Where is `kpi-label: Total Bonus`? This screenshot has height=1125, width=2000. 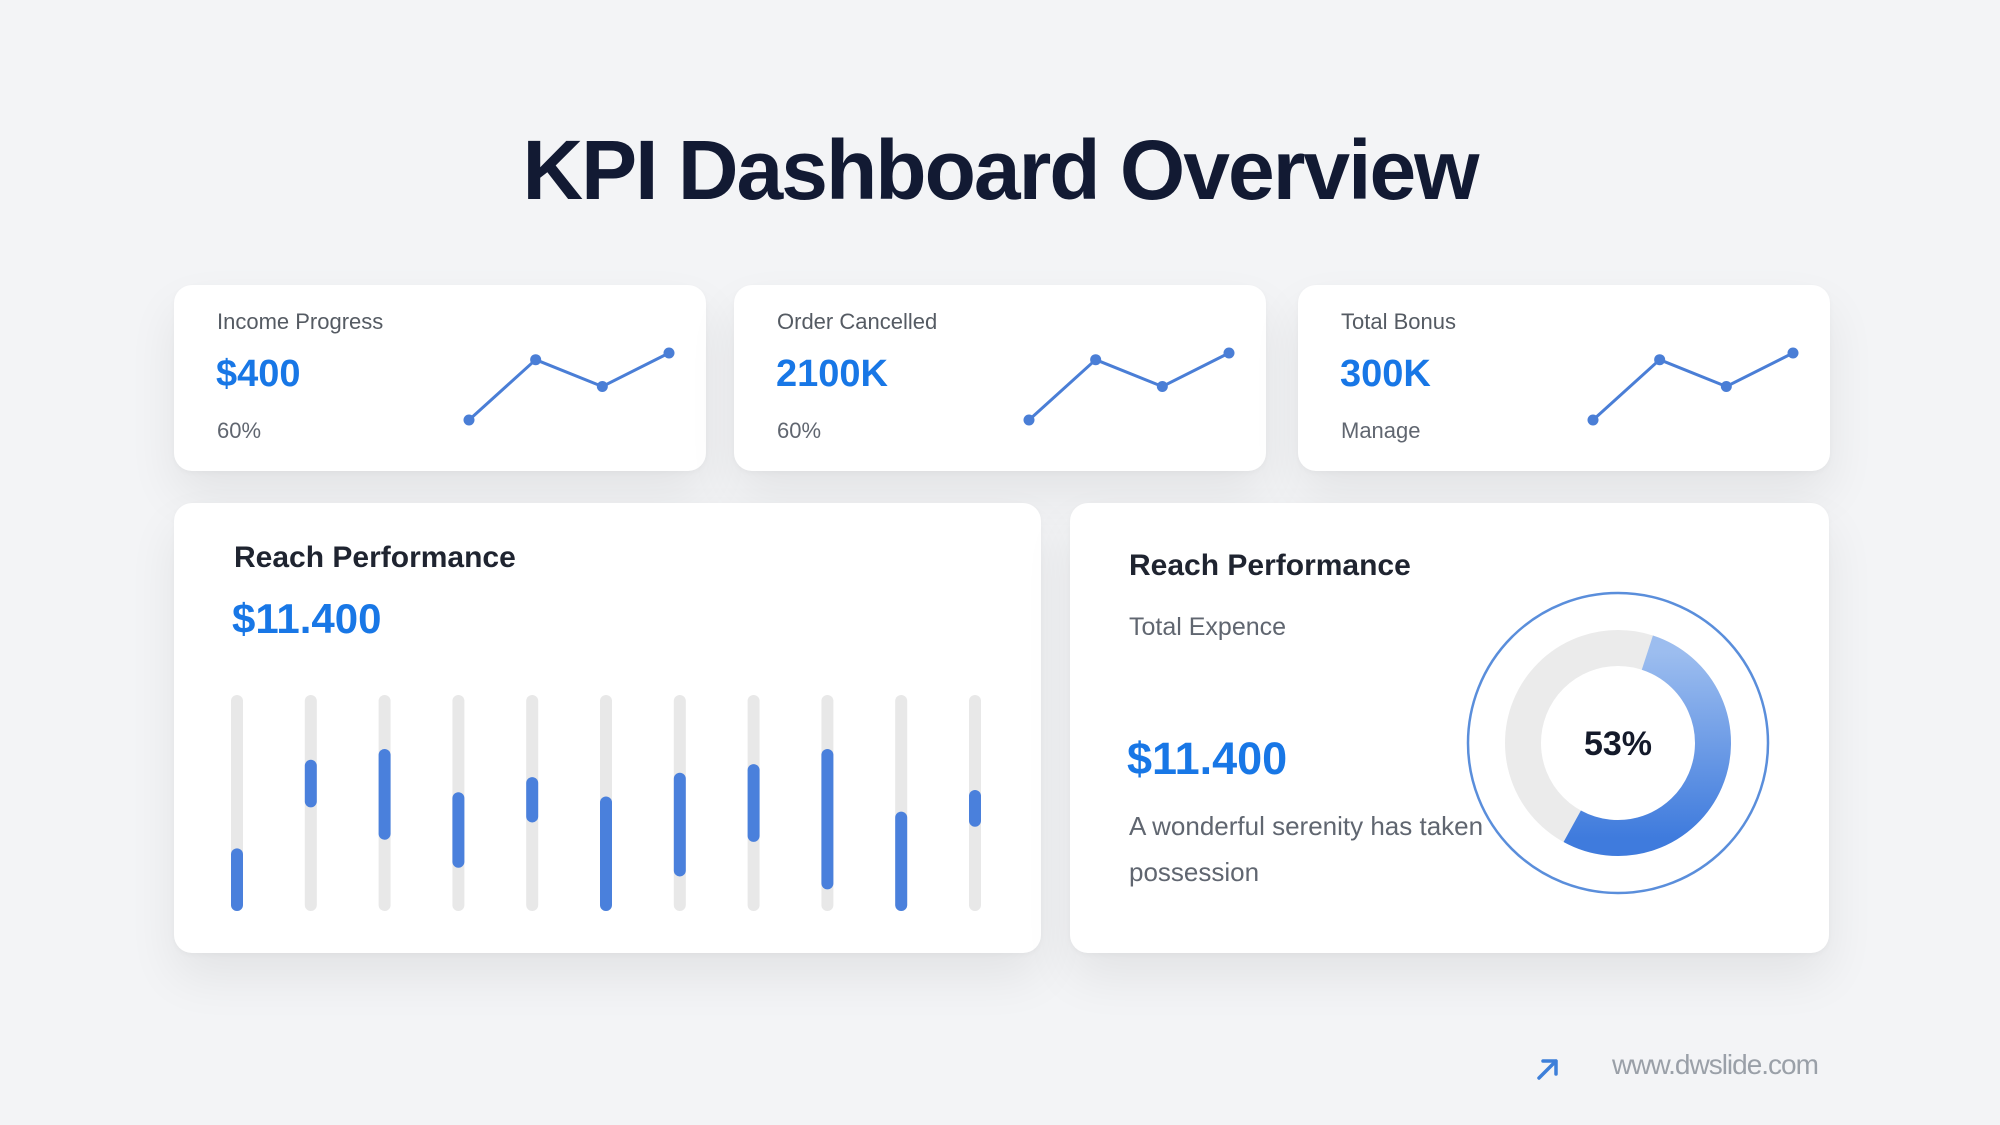
kpi-label: Total Bonus is located at coordinates (1398, 321).